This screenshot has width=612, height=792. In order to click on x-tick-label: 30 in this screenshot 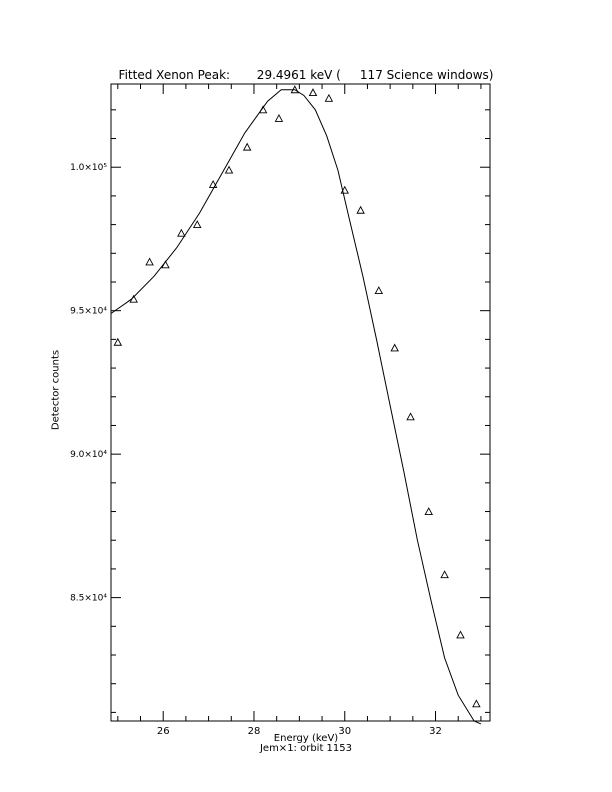, I will do `click(344, 731)`.